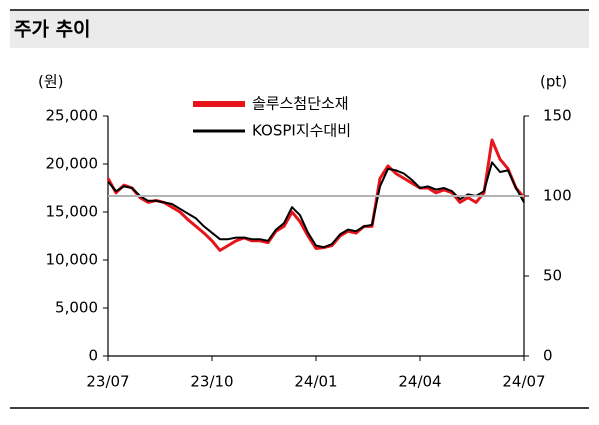 Image resolution: width=599 pixels, height=425 pixels. I want to click on x-tick-label: 23/07, so click(107, 382).